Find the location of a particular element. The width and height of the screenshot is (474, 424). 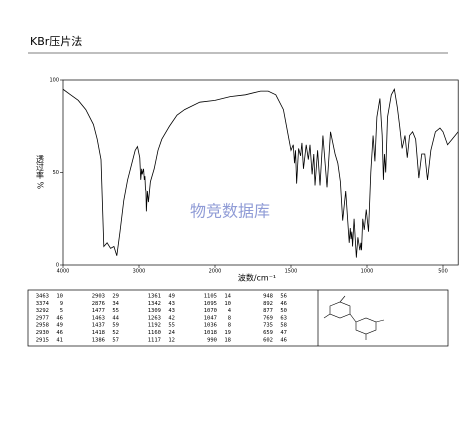

peak-transmittance: 50 is located at coordinates (283, 311).